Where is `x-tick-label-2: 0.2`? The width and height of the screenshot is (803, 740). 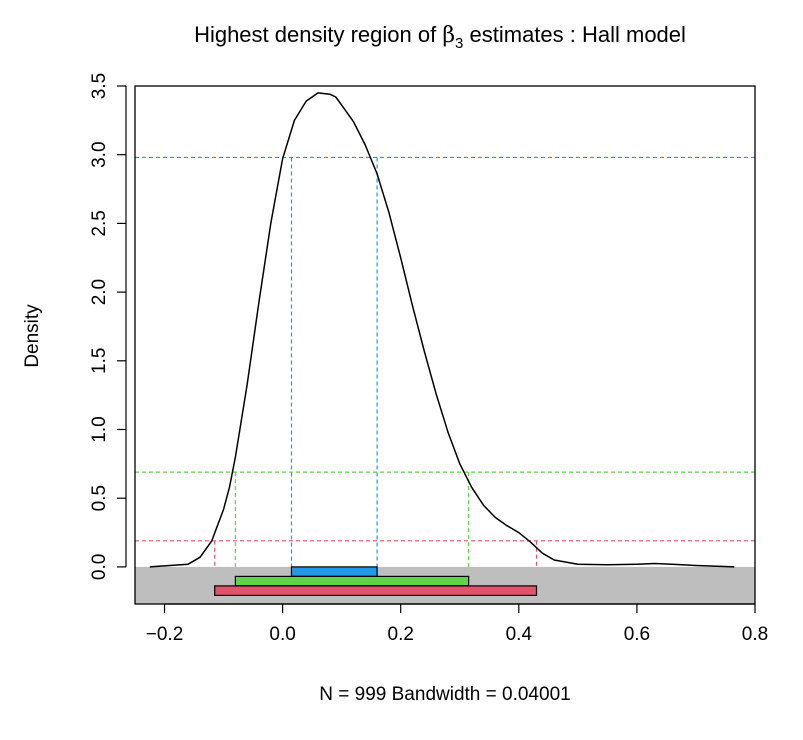
x-tick-label-2: 0.2 is located at coordinates (401, 634).